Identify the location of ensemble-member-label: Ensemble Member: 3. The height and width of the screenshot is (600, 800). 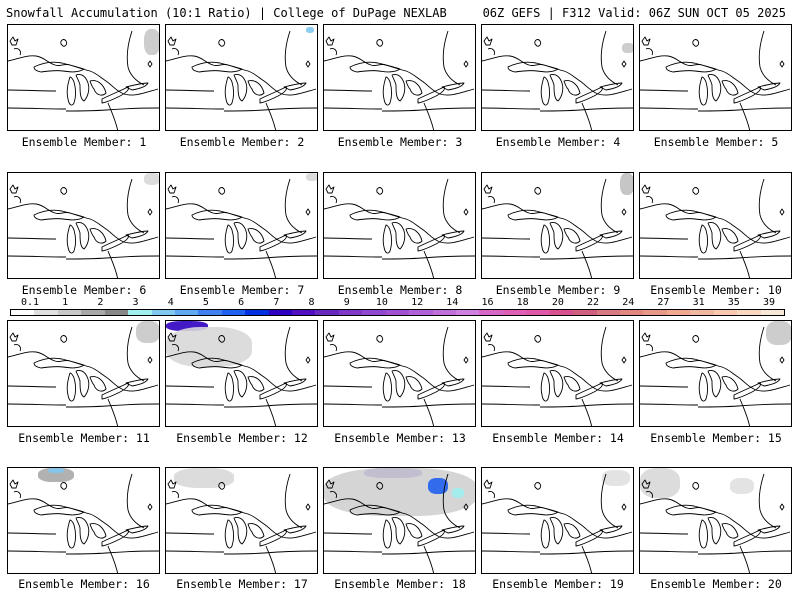
(400, 142).